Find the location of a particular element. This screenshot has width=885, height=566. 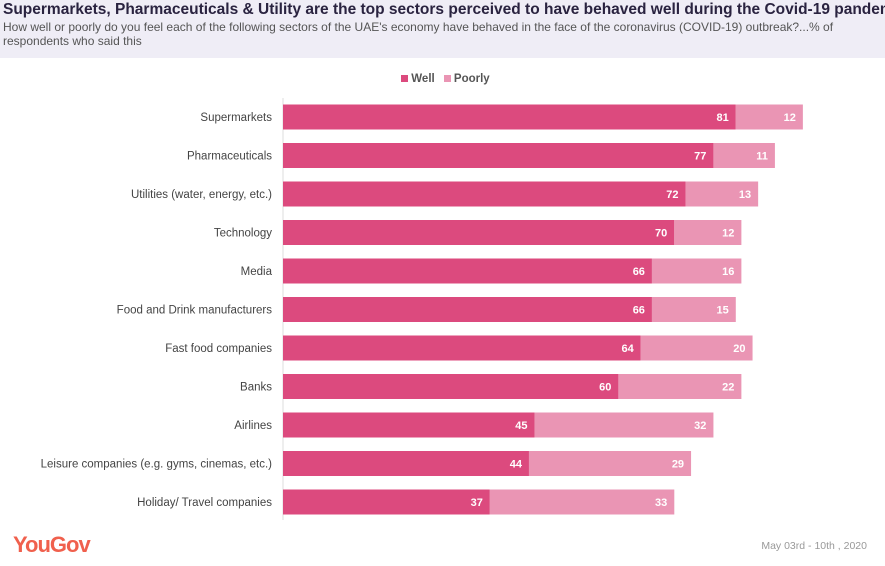

data-label-well: 60 is located at coordinates (605, 388).